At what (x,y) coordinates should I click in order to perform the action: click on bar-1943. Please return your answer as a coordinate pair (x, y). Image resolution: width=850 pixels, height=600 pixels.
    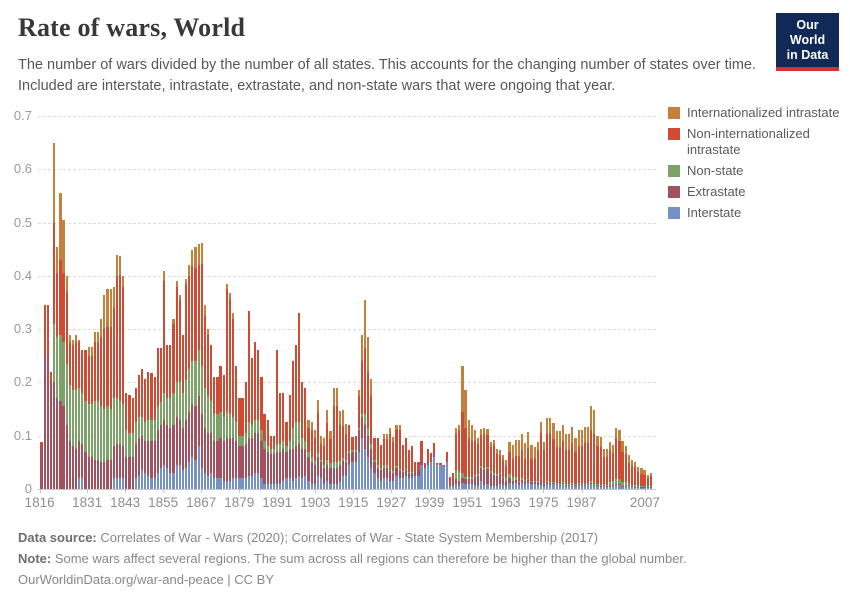
    Looking at the image, I should click on (440, 302).